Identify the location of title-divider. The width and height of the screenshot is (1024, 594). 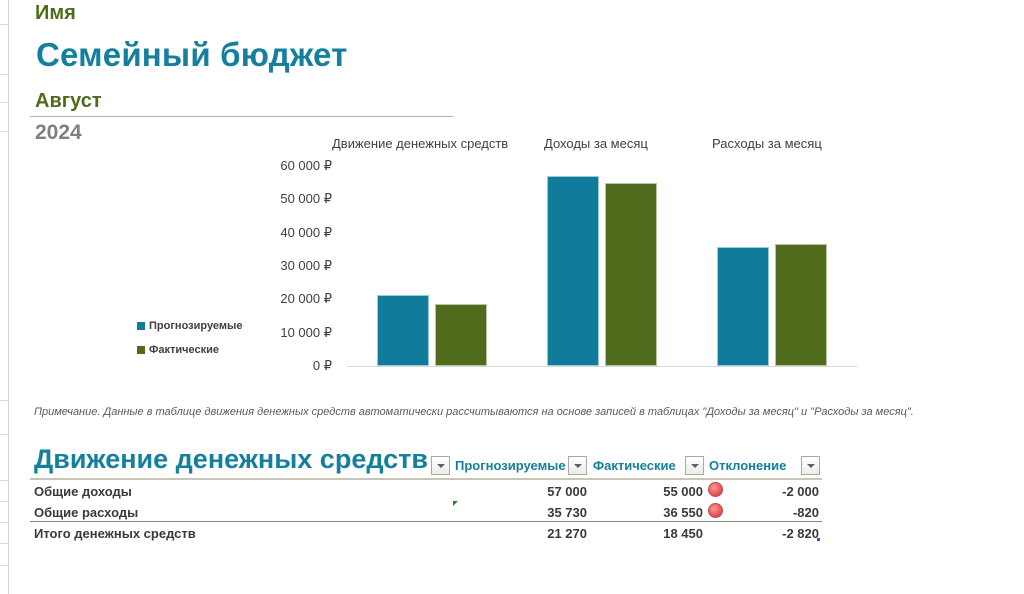
(241, 116).